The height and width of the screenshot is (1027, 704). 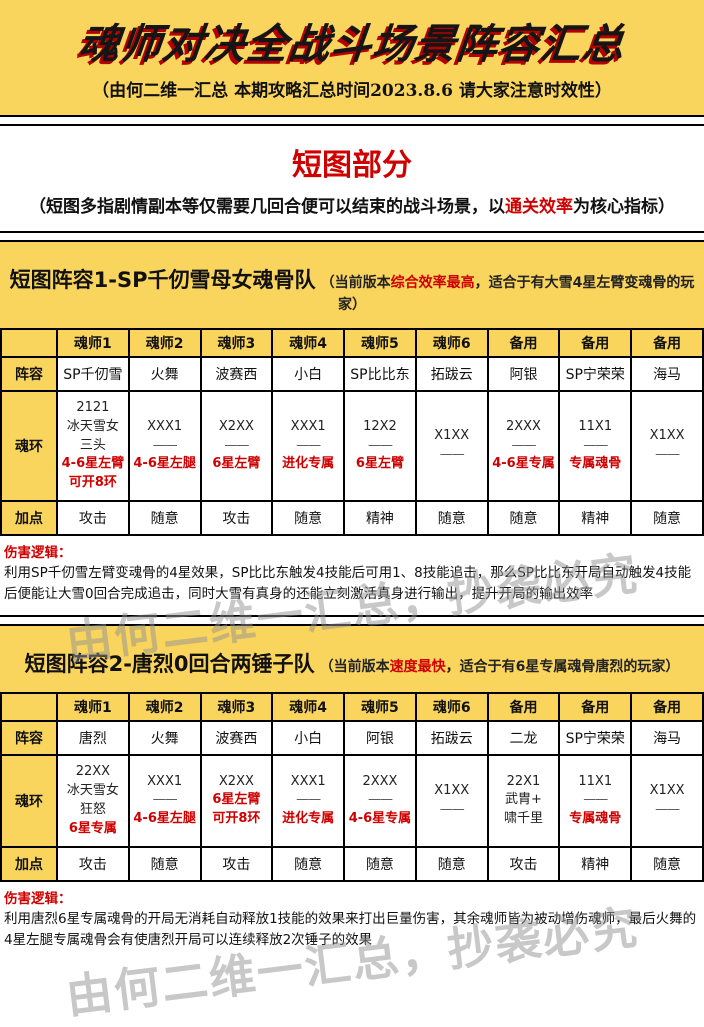 I want to click on page-subtitle: （由何二维一汇总 本期攻略汇总时间2023.8.6 请大家注意时效性）, so click(x=352, y=91).